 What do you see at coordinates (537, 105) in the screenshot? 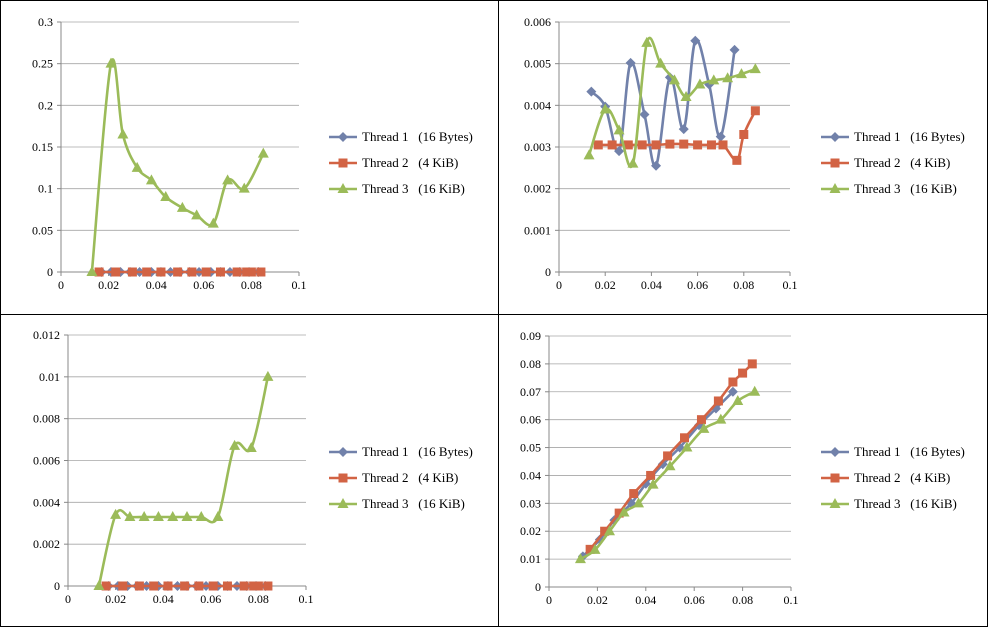
I see `y-tick-label: 0.004` at bounding box center [537, 105].